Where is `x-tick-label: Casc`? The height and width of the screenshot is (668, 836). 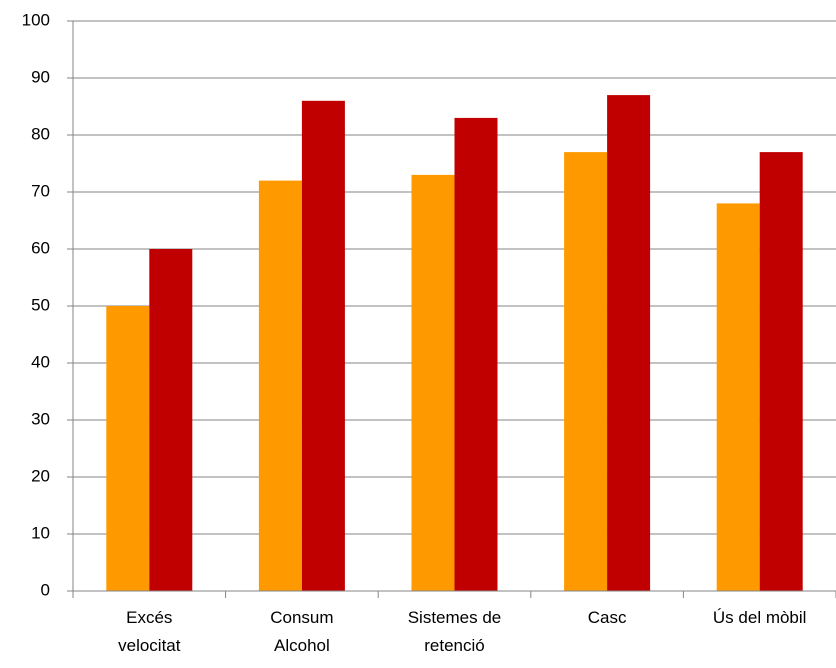
x-tick-label: Casc is located at coordinates (607, 617).